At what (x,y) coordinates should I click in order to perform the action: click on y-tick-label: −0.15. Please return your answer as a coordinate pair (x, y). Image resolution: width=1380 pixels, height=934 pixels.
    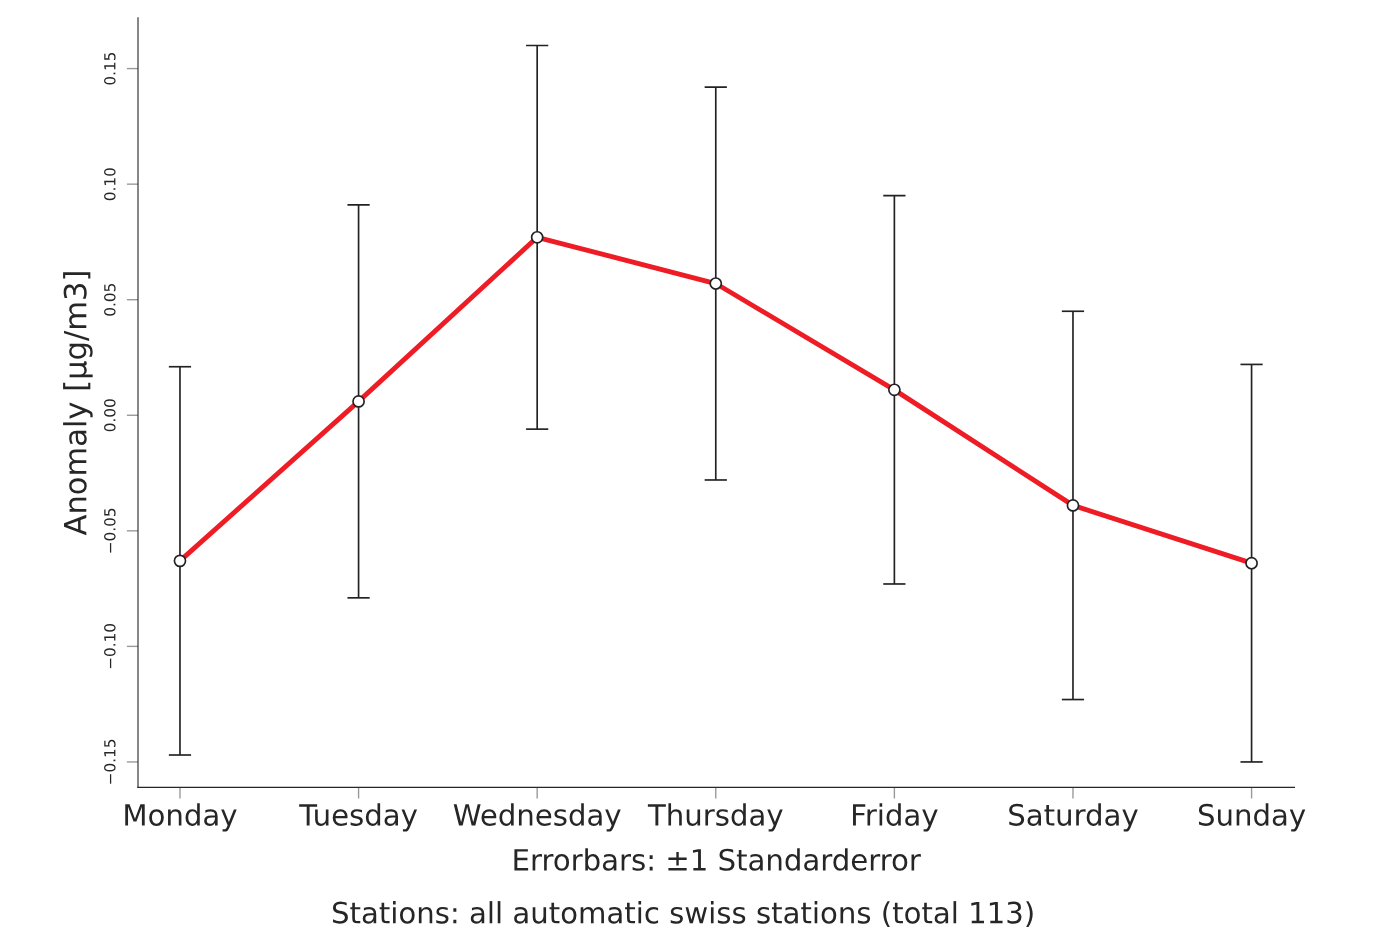
    Looking at the image, I should click on (110, 761).